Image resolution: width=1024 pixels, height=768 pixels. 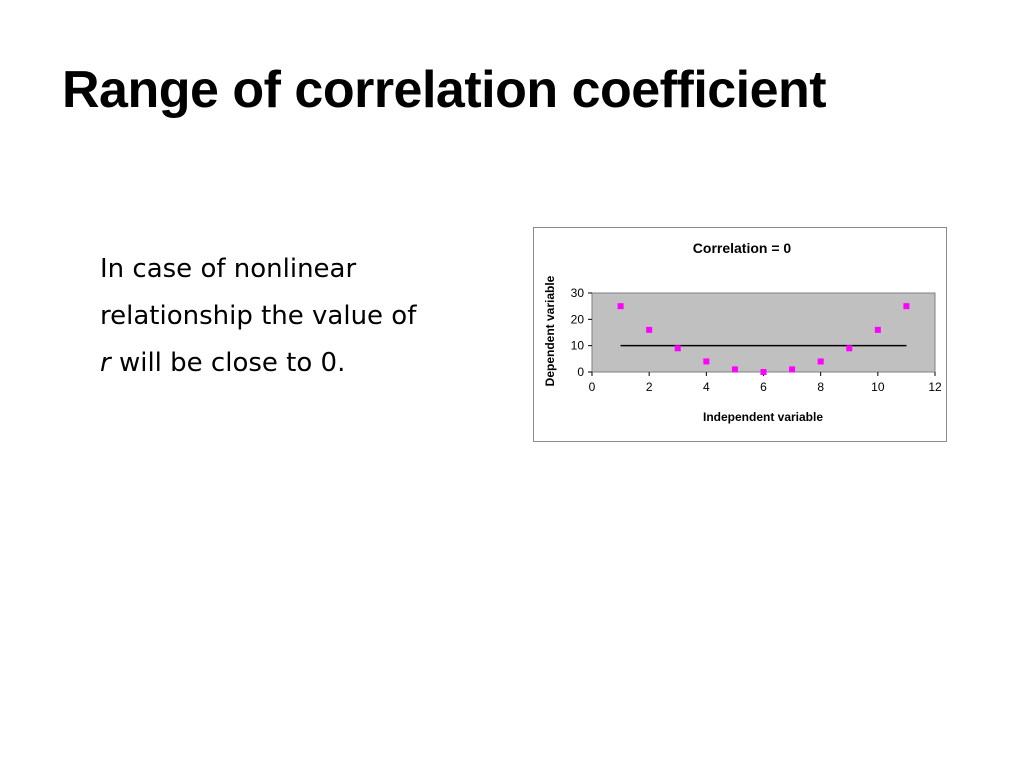 What do you see at coordinates (592, 387) in the screenshot?
I see `x-tick-label: 0` at bounding box center [592, 387].